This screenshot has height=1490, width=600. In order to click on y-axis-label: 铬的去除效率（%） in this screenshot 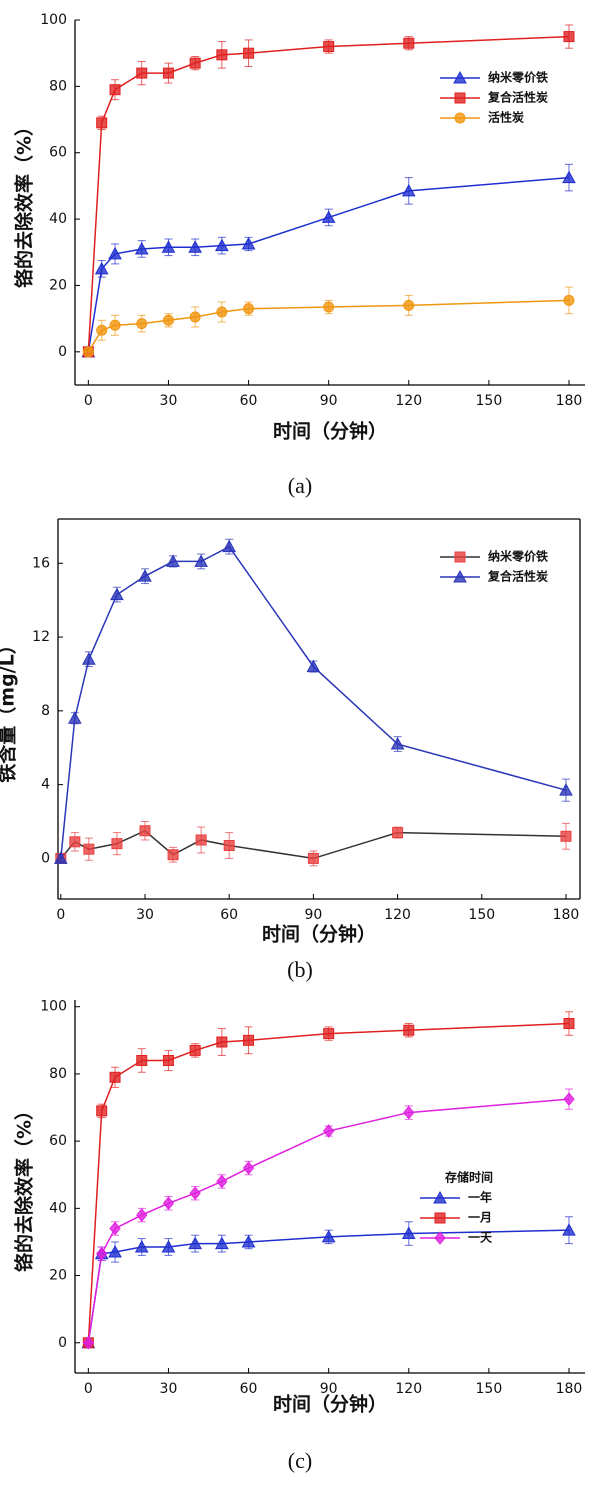, I will do `click(24, 1186)`.